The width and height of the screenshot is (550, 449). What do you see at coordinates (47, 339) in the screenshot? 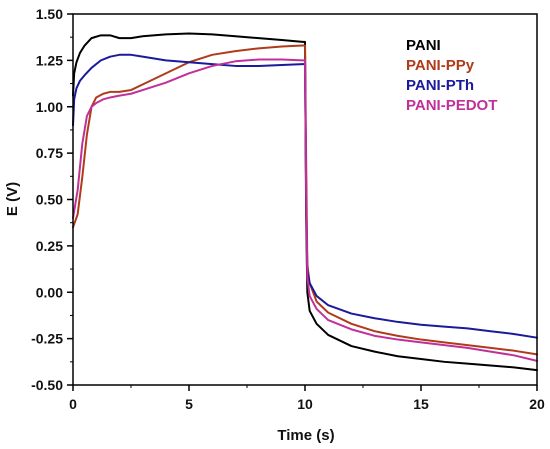
I see `y-tick-label: -0.25` at bounding box center [47, 339].